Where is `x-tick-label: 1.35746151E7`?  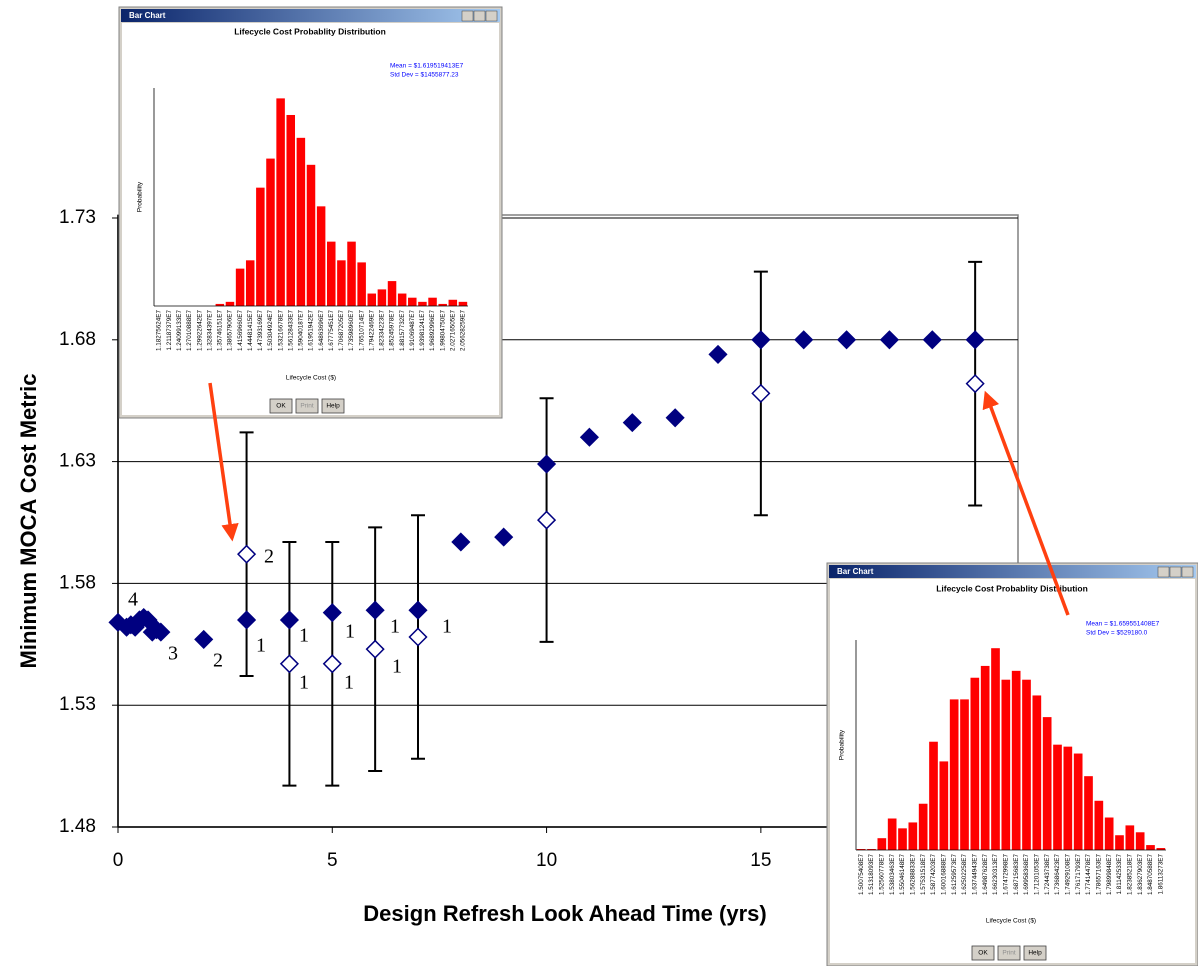
x-tick-label: 1.35746151E7 is located at coordinates (220, 330).